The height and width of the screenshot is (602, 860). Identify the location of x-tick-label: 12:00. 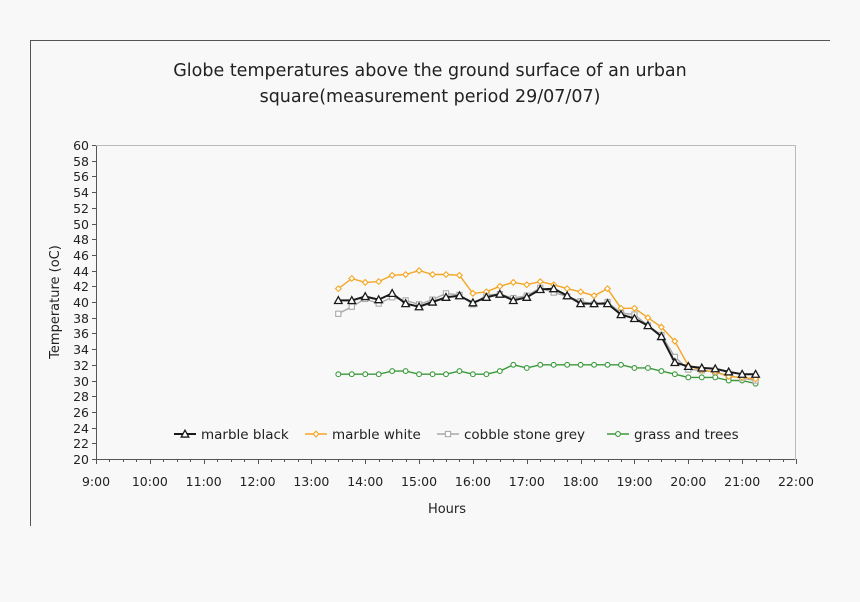
(258, 481).